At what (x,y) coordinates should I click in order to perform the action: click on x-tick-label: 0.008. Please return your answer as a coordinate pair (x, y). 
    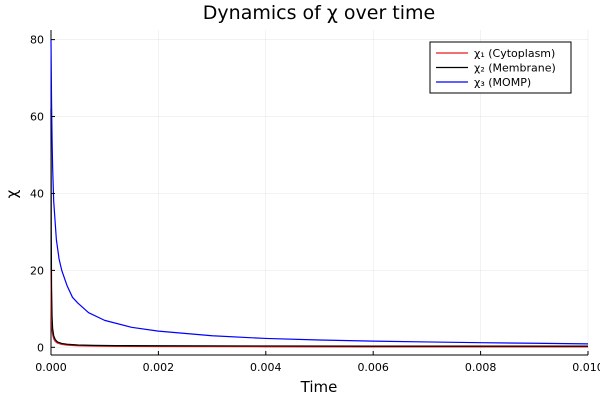
    Looking at the image, I should click on (481, 367).